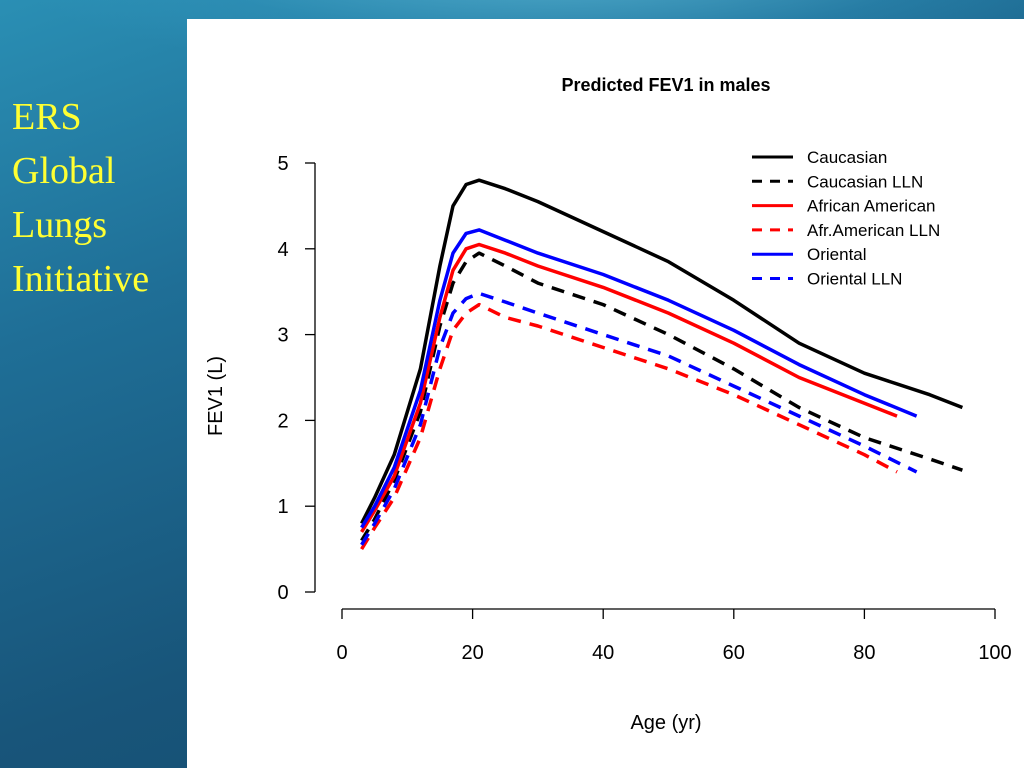 The height and width of the screenshot is (768, 1024). I want to click on y-tick-label: 4, so click(282, 250).